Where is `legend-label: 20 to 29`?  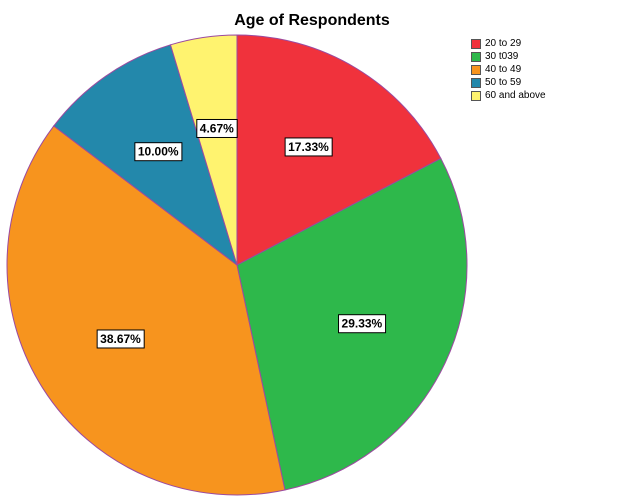
legend-label: 20 to 29 is located at coordinates (503, 43).